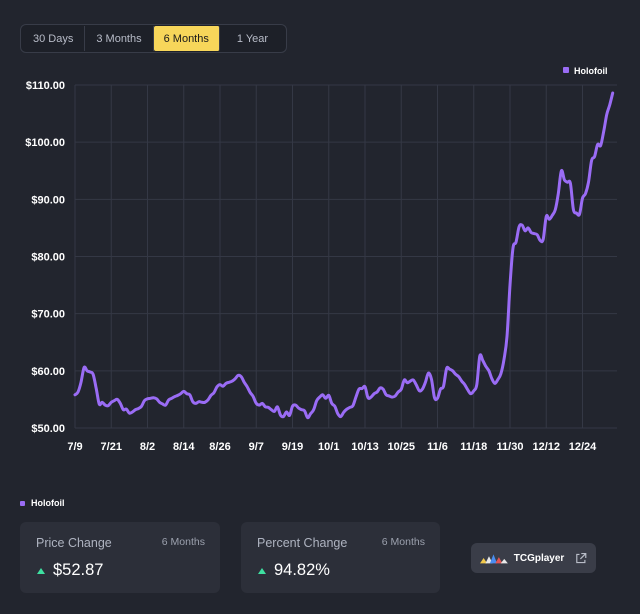 The width and height of the screenshot is (640, 614). Describe the element at coordinates (147, 447) in the screenshot. I see `x-tick-label: 8/2` at that location.